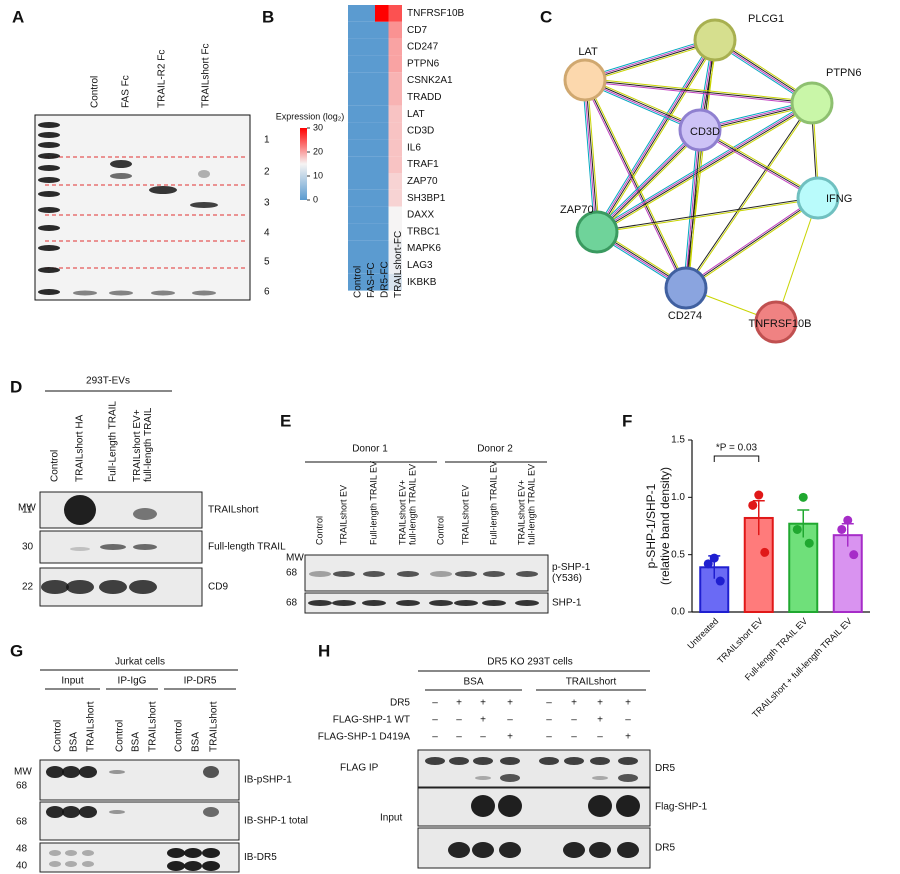 The height and width of the screenshot is (874, 900). Describe the element at coordinates (414, 147) in the screenshot. I see `gene-label: IL6` at that location.